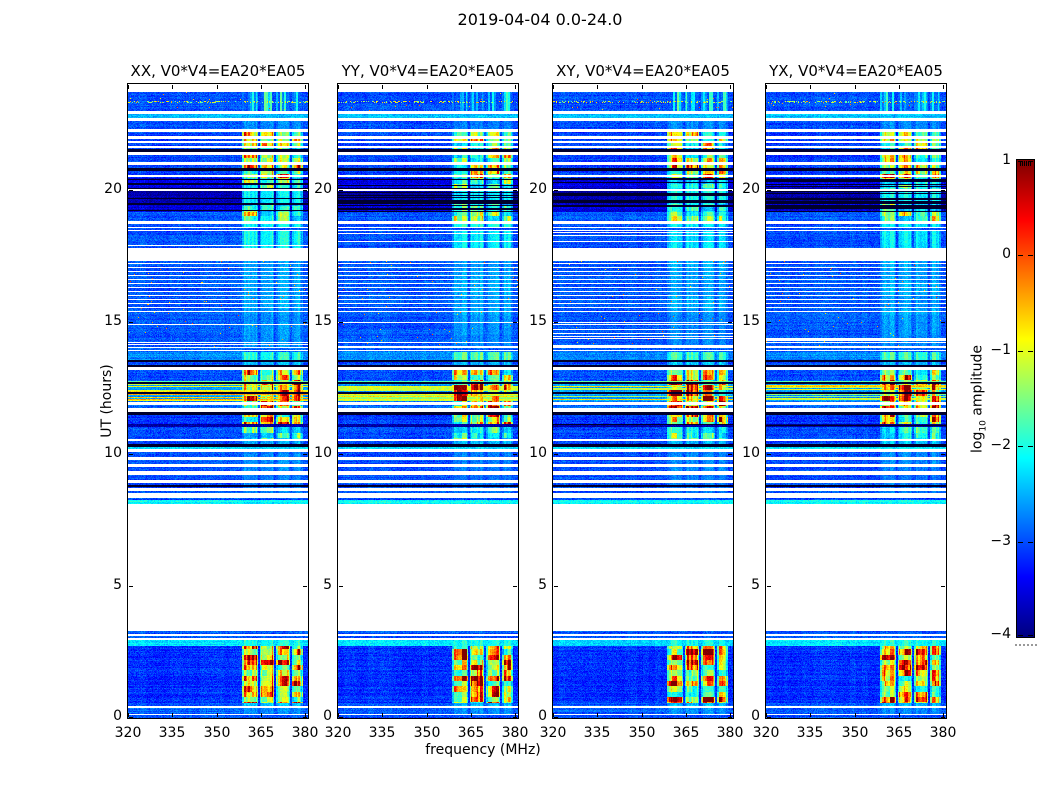  I want to click on panel-title-YX: YX, V0*V4=EA20*EA05, so click(856, 71).